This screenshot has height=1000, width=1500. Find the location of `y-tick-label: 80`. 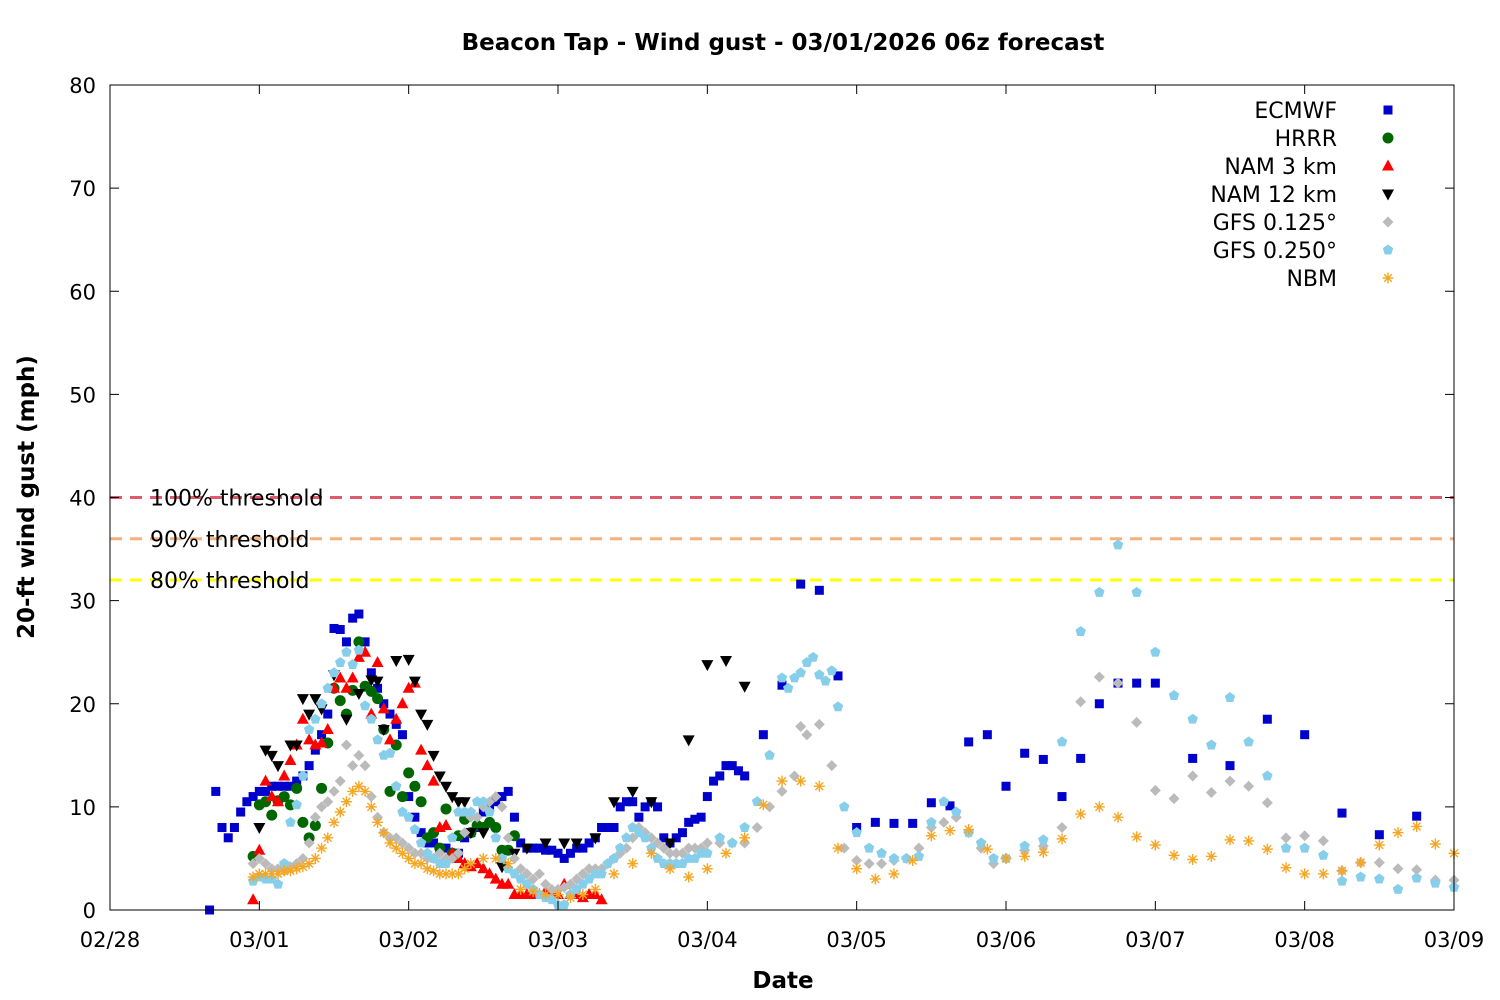

y-tick-label: 80 is located at coordinates (82, 86).